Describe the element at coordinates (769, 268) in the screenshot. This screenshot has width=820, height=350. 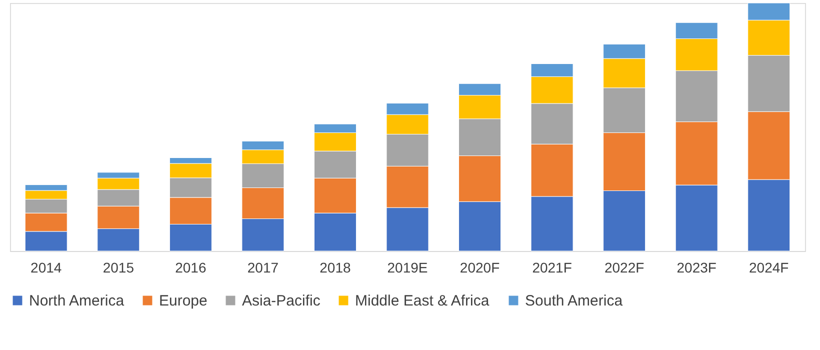
I see `x-tick-label: 2024F` at that location.